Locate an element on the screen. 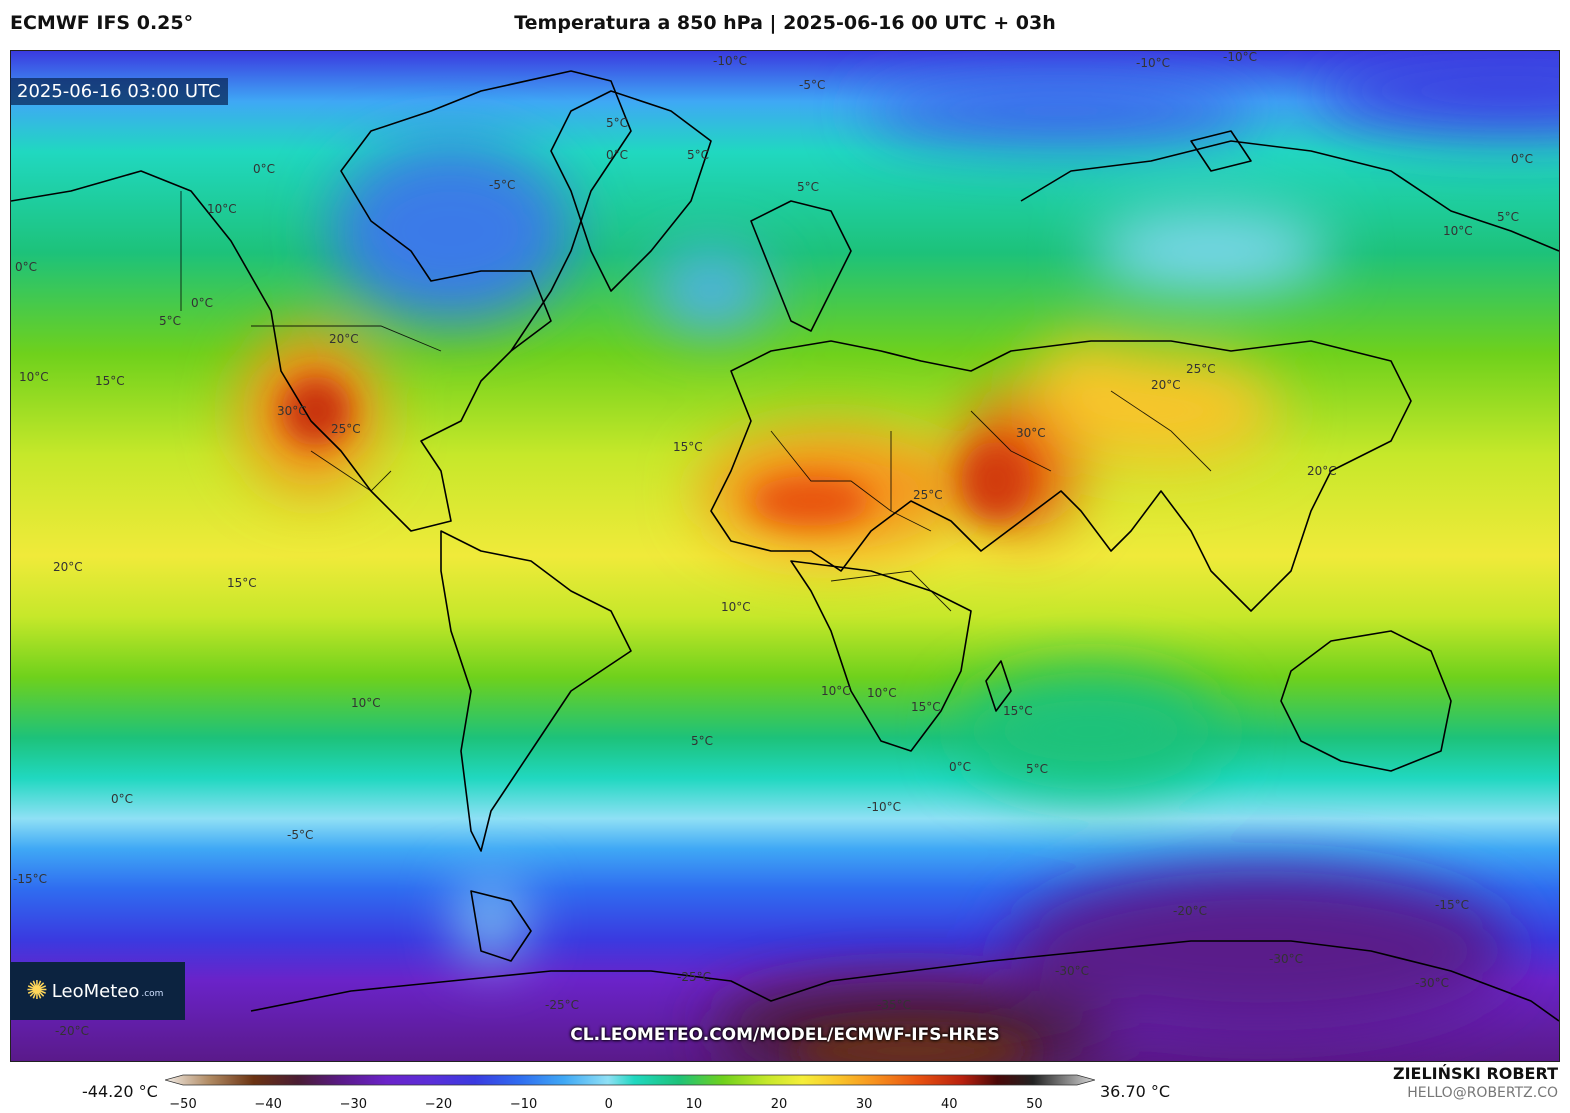 The height and width of the screenshot is (1113, 1570). colorbar-tick-label: −10 is located at coordinates (523, 1104).